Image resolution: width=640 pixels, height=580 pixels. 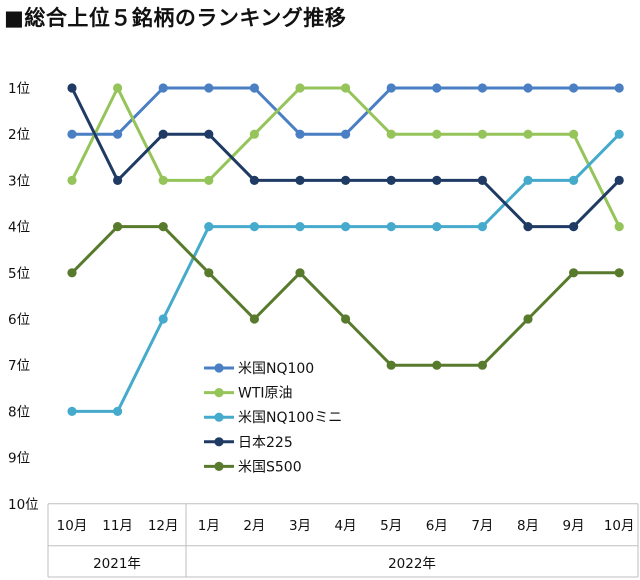 What do you see at coordinates (175, 18) in the screenshot?
I see `chart-title: ■総合上位５銘柄のランキング推移` at bounding box center [175, 18].